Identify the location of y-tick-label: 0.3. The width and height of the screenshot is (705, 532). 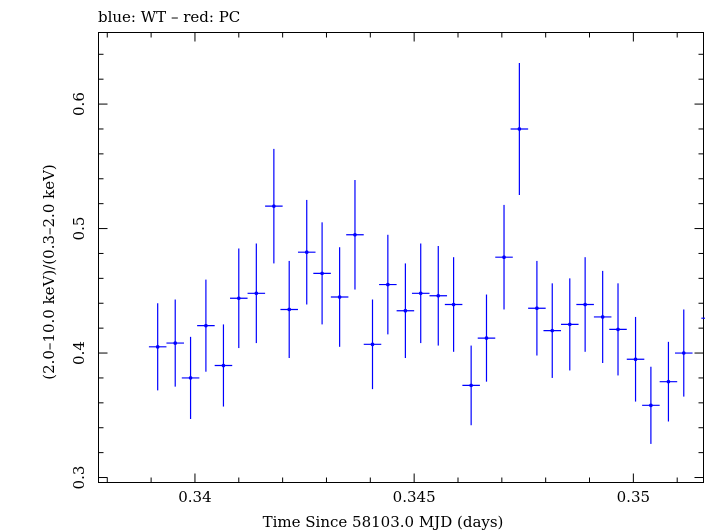
(79, 478).